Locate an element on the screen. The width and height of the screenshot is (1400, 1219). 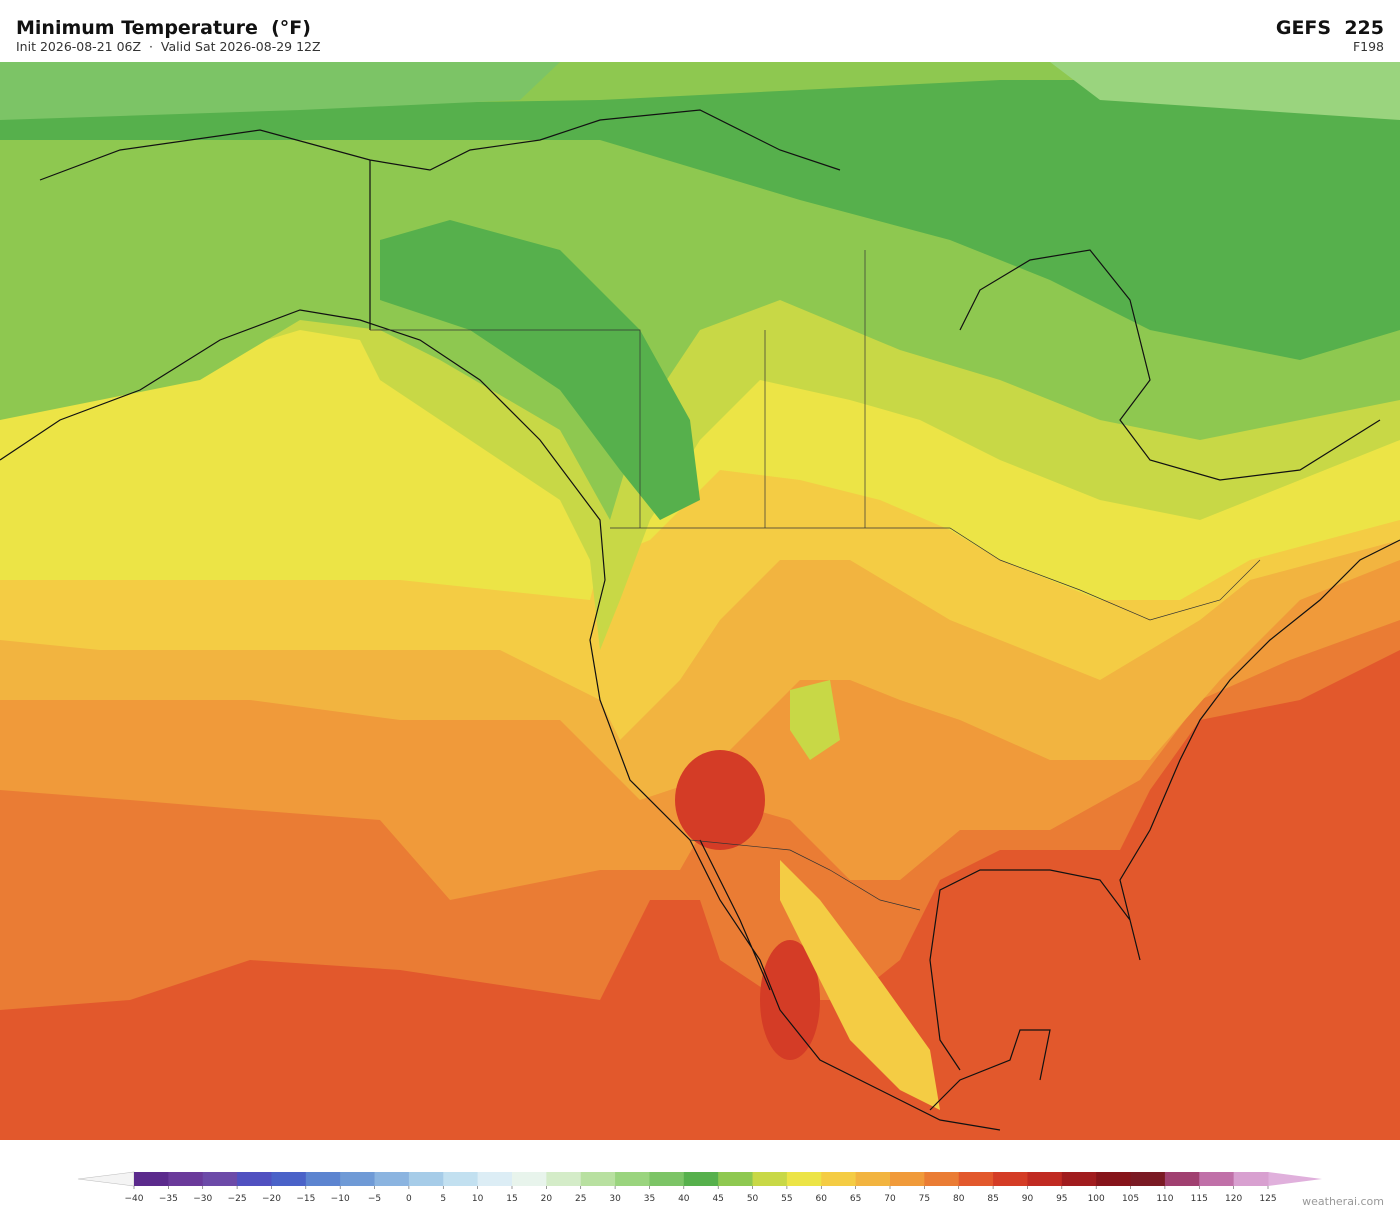
colorbar-tick-label: 40 is located at coordinates (684, 1199).